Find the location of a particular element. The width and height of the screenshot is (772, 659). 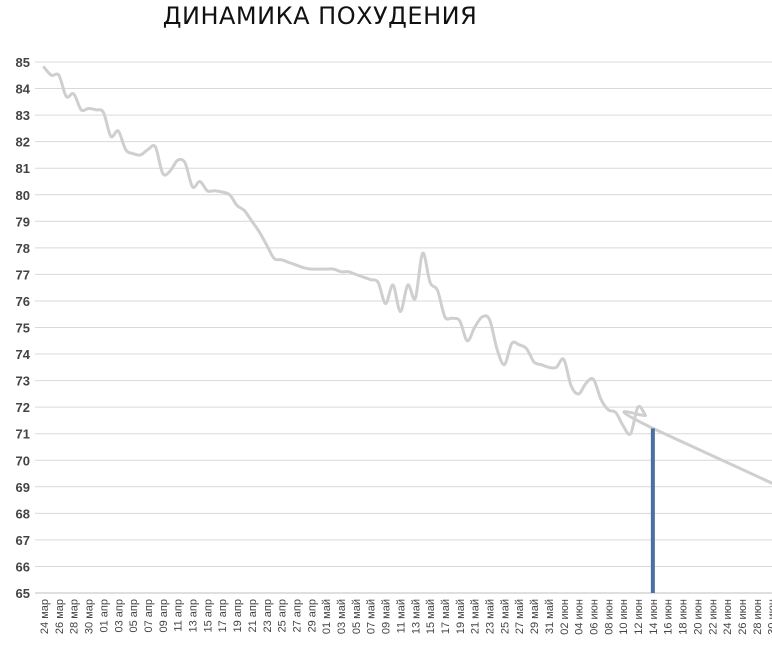

x-tick-label: 01 апр is located at coordinates (104, 615).